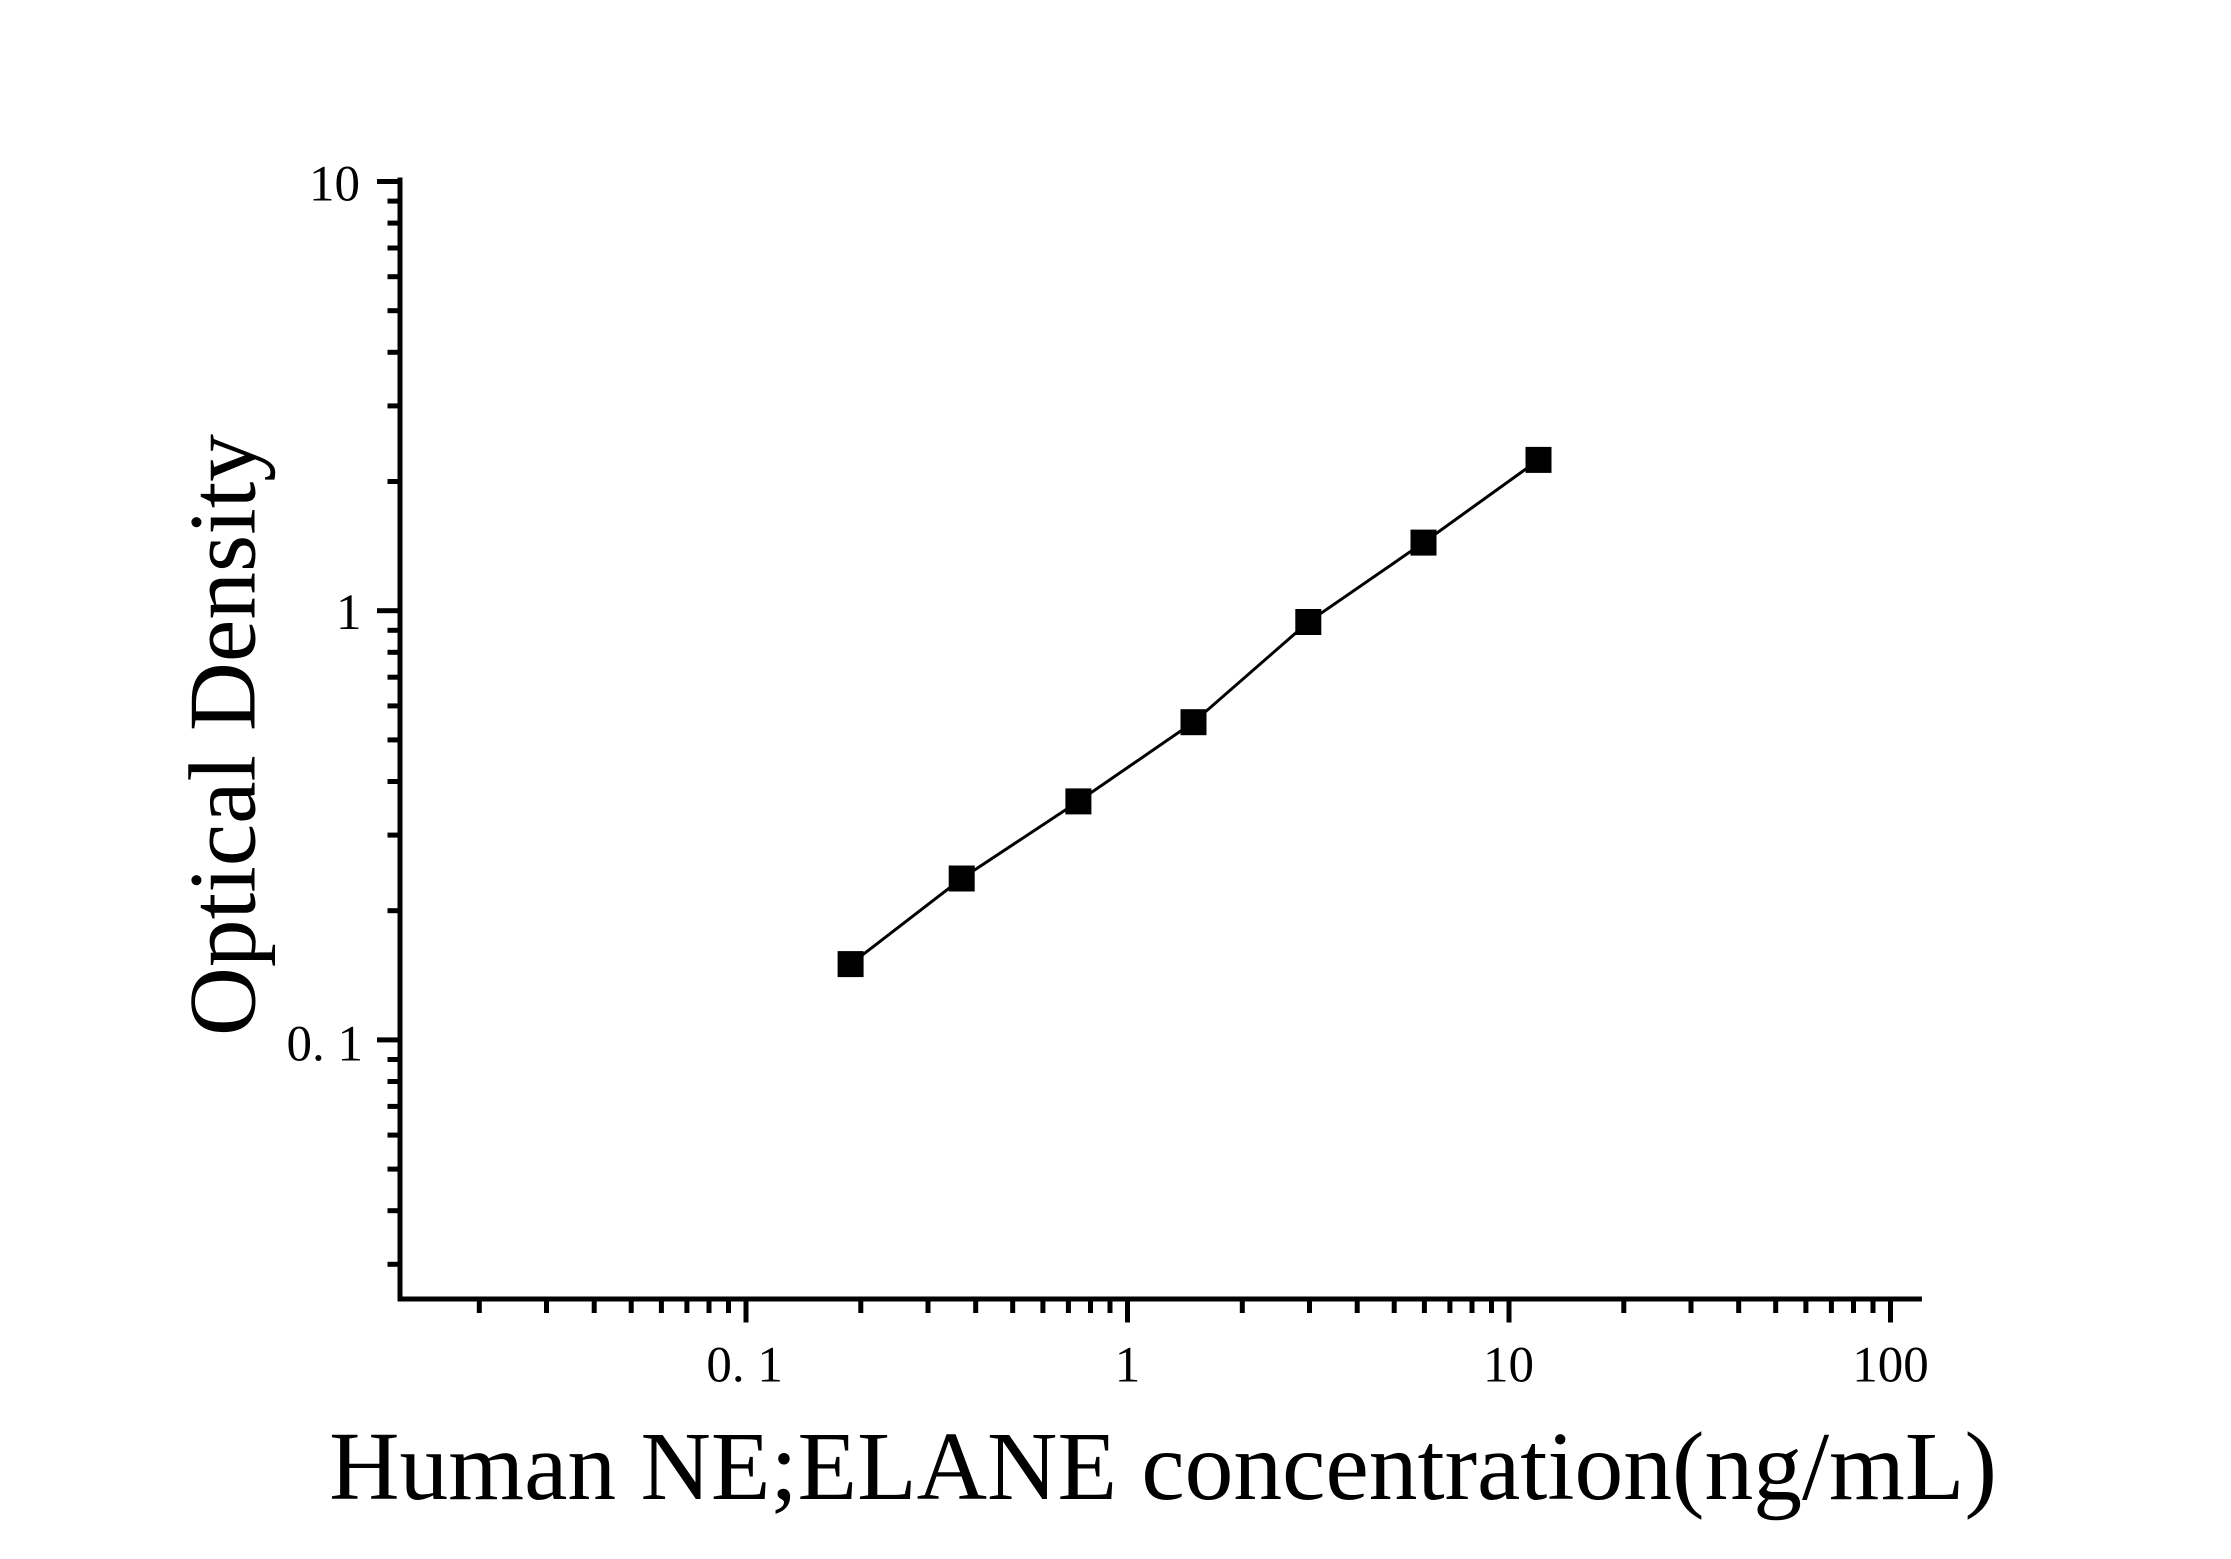 This screenshot has height=1559, width=2231. Describe the element at coordinates (1163, 1467) in the screenshot. I see `svg-text:Human NE;ELANE concentration(n: Human NE;ELANE concentration(ng/mL)` at that location.